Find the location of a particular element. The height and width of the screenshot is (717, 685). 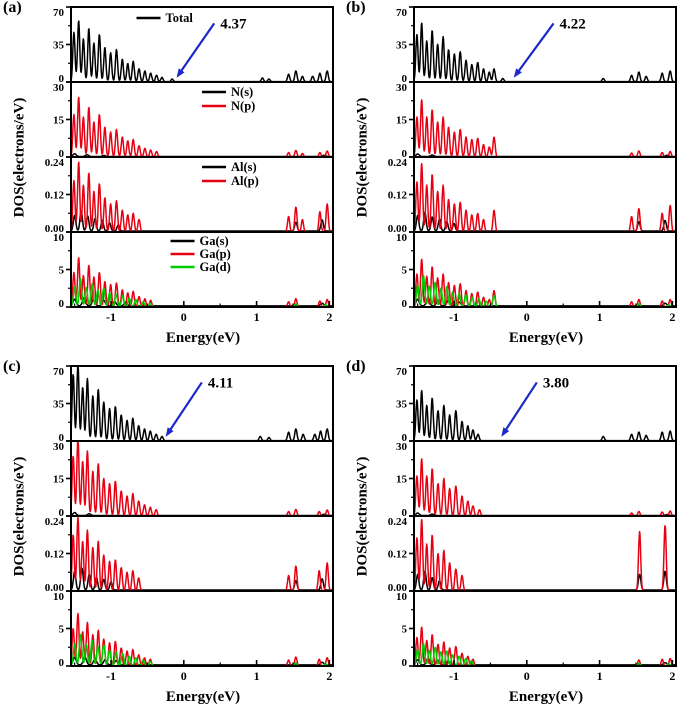

svg-text: Ga(p) is located at coordinates (215, 254).